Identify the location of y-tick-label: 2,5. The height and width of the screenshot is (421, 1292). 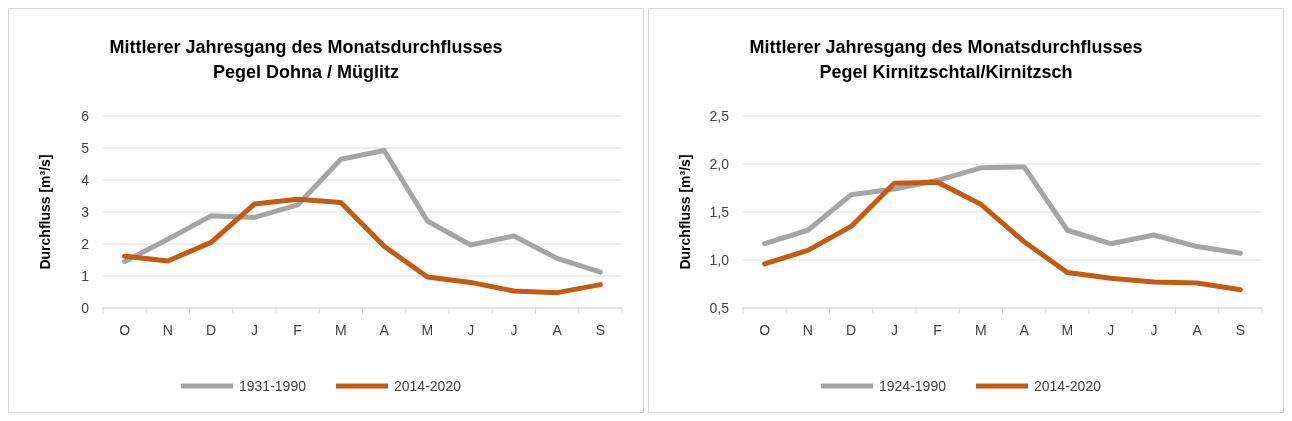
(719, 115).